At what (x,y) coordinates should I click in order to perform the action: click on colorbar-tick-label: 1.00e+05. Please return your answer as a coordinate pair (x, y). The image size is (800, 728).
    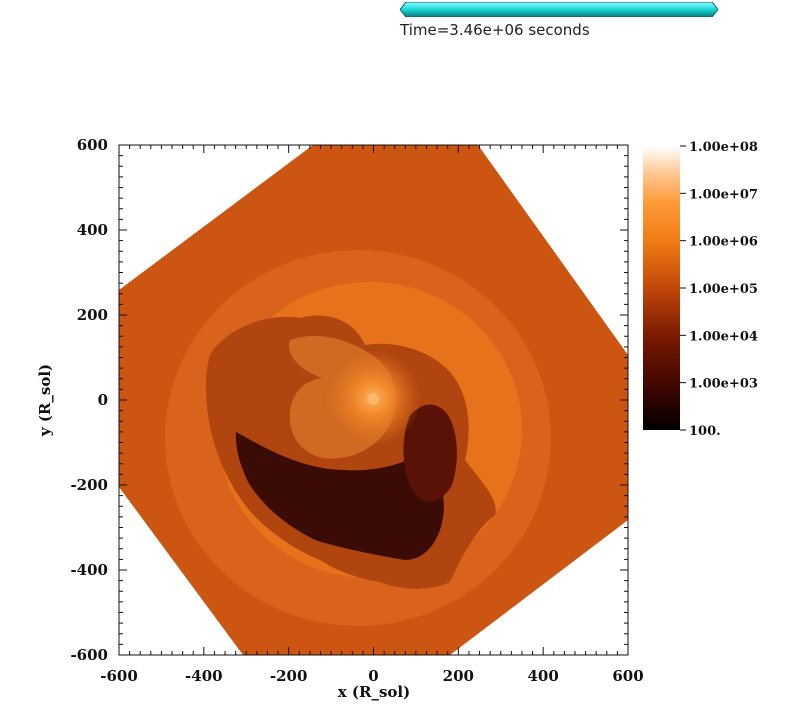
    Looking at the image, I should click on (723, 289).